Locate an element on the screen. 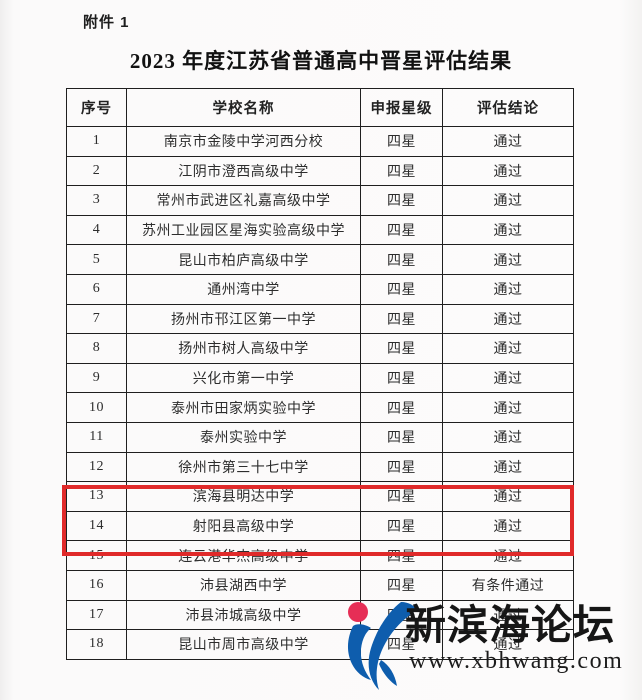 The image size is (642, 700). table-row: 6 通州湾中学 四星 通过 is located at coordinates (320, 289).